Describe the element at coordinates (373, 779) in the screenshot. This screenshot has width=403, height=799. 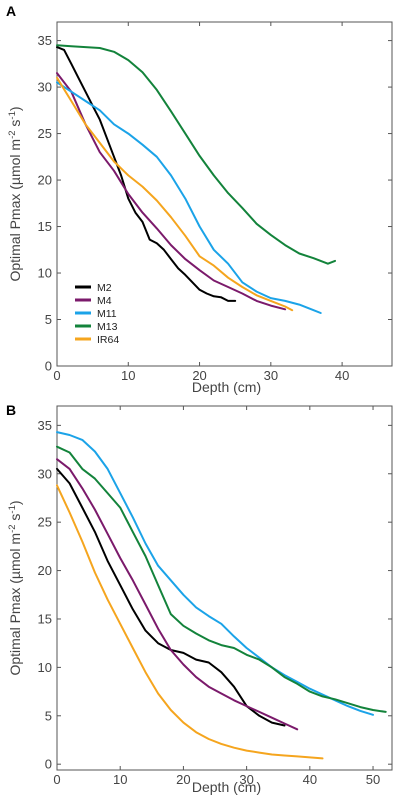
I see `x-tick-label: 50` at that location.